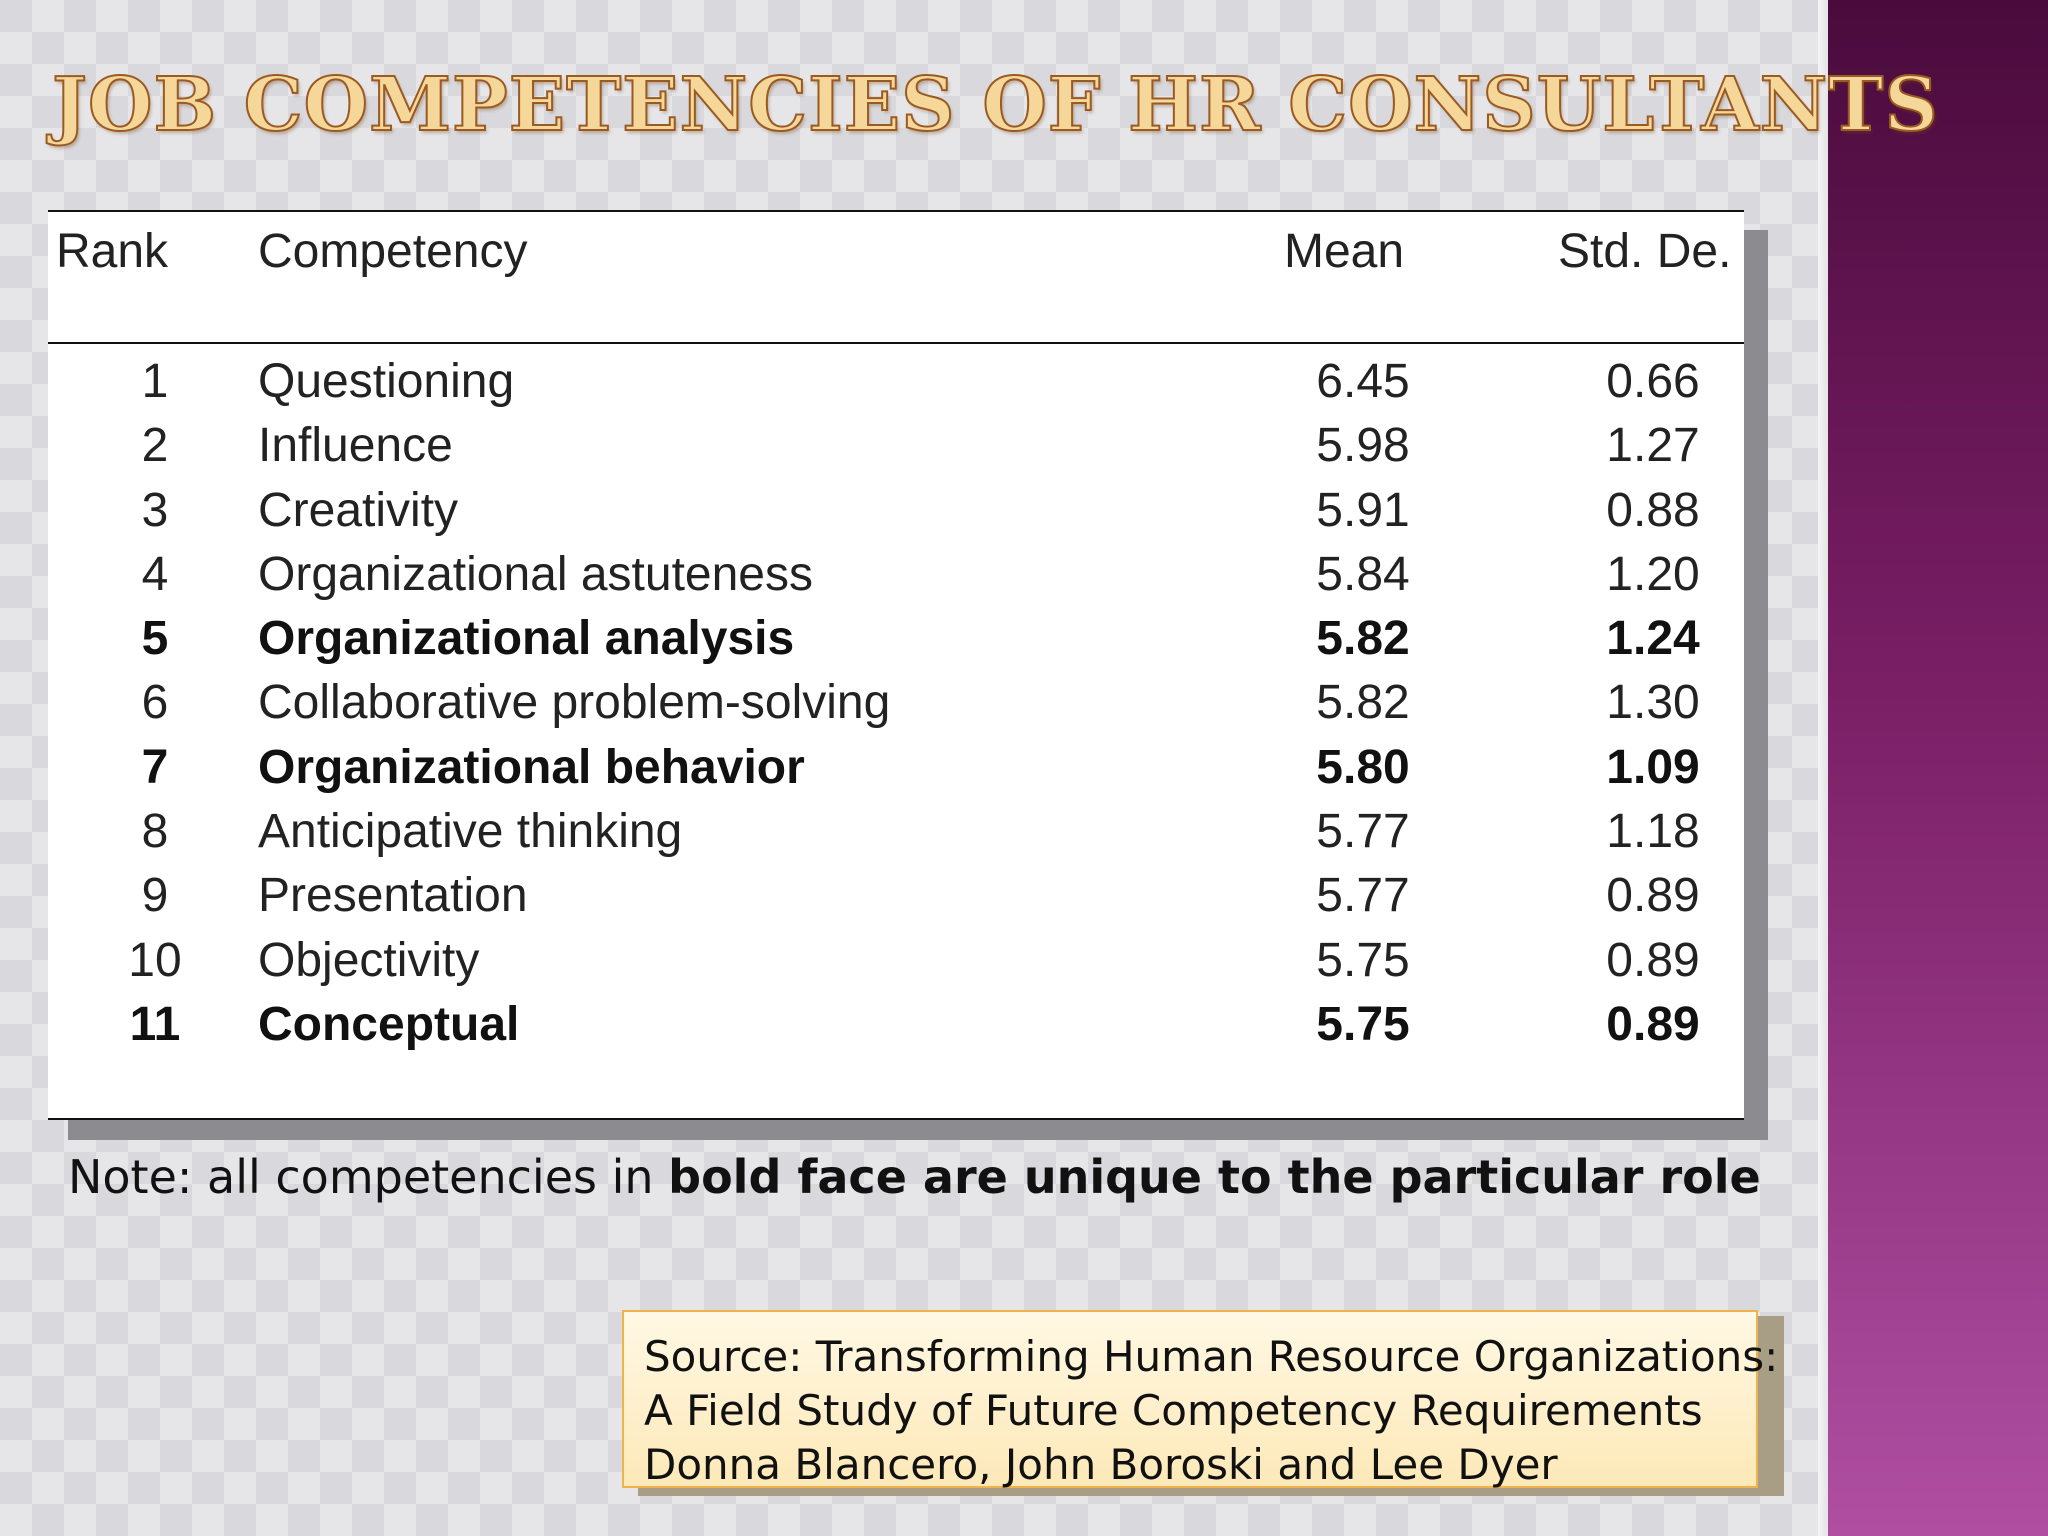 This screenshot has height=1536, width=2048. I want to click on mean-cell: 5.98, so click(1363, 446).